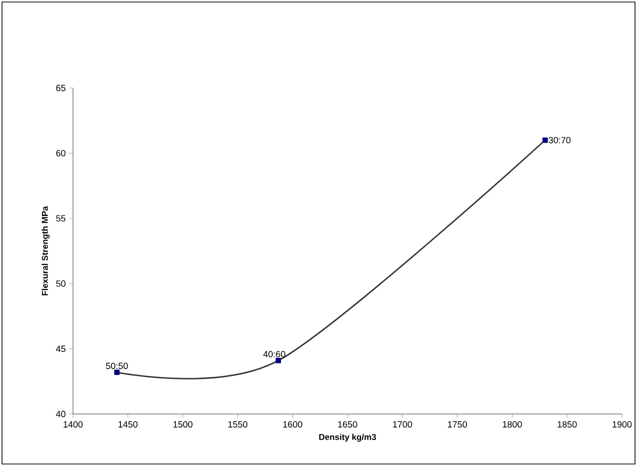 This screenshot has height=466, width=637. Describe the element at coordinates (73, 424) in the screenshot. I see `x-tick-label: 1400` at that location.